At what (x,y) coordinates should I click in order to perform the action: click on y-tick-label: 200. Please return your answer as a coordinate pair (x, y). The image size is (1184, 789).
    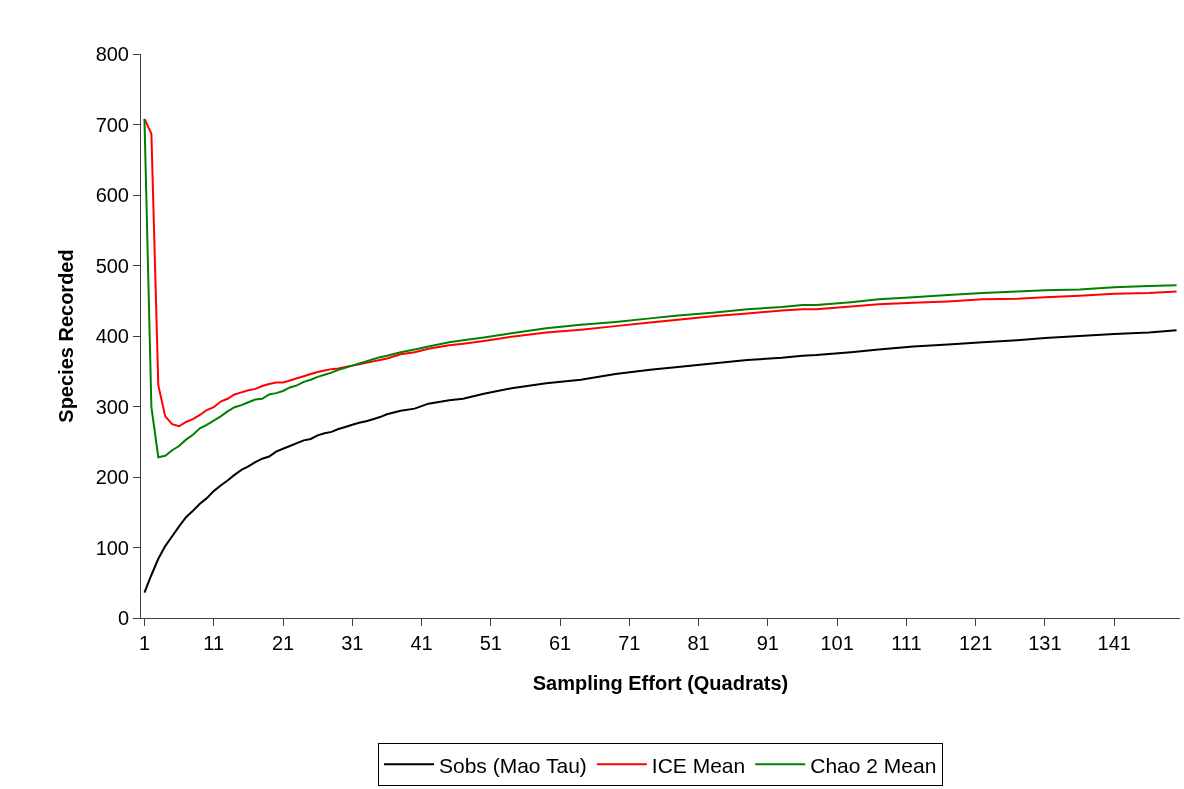
    Looking at the image, I should click on (112, 477).